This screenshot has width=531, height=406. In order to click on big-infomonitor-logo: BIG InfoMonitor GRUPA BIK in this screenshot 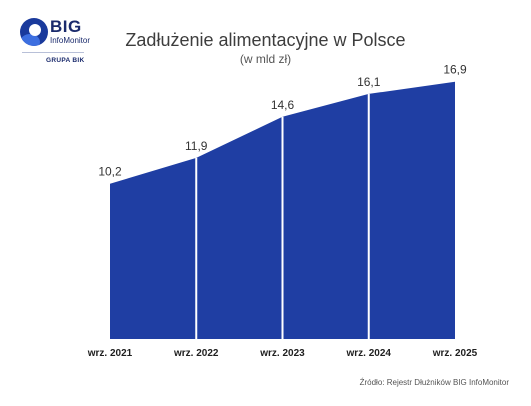, I will do `click(56, 39)`.